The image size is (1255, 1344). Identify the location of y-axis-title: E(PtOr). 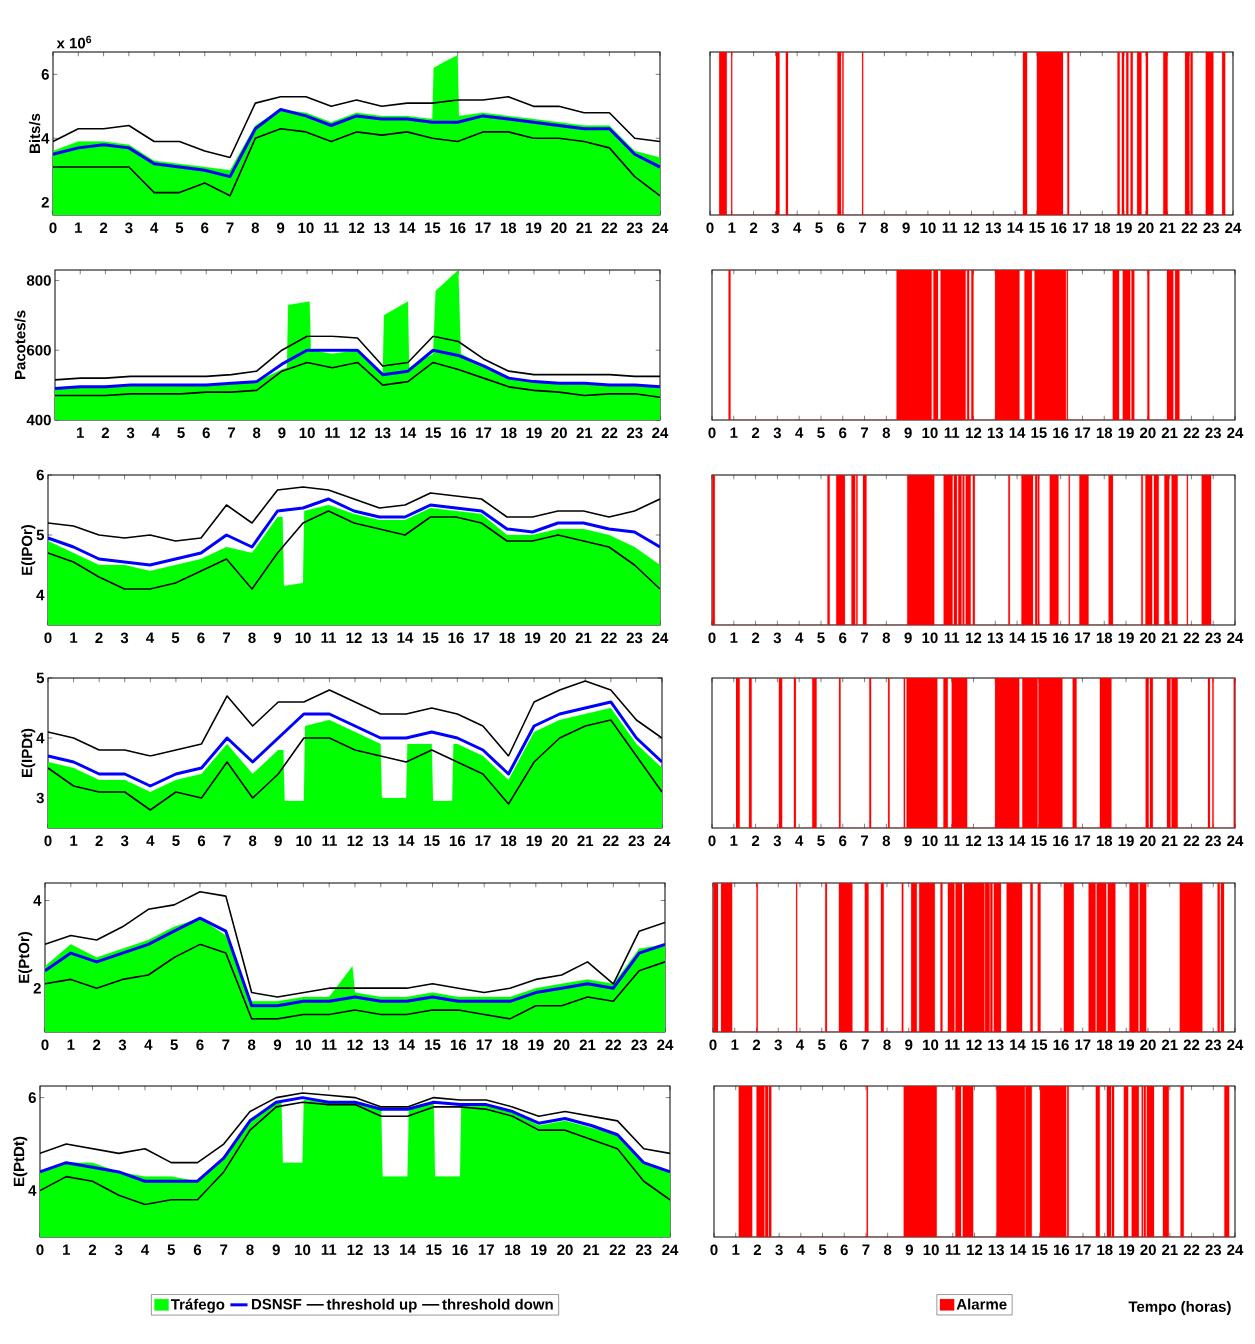
(25, 957).